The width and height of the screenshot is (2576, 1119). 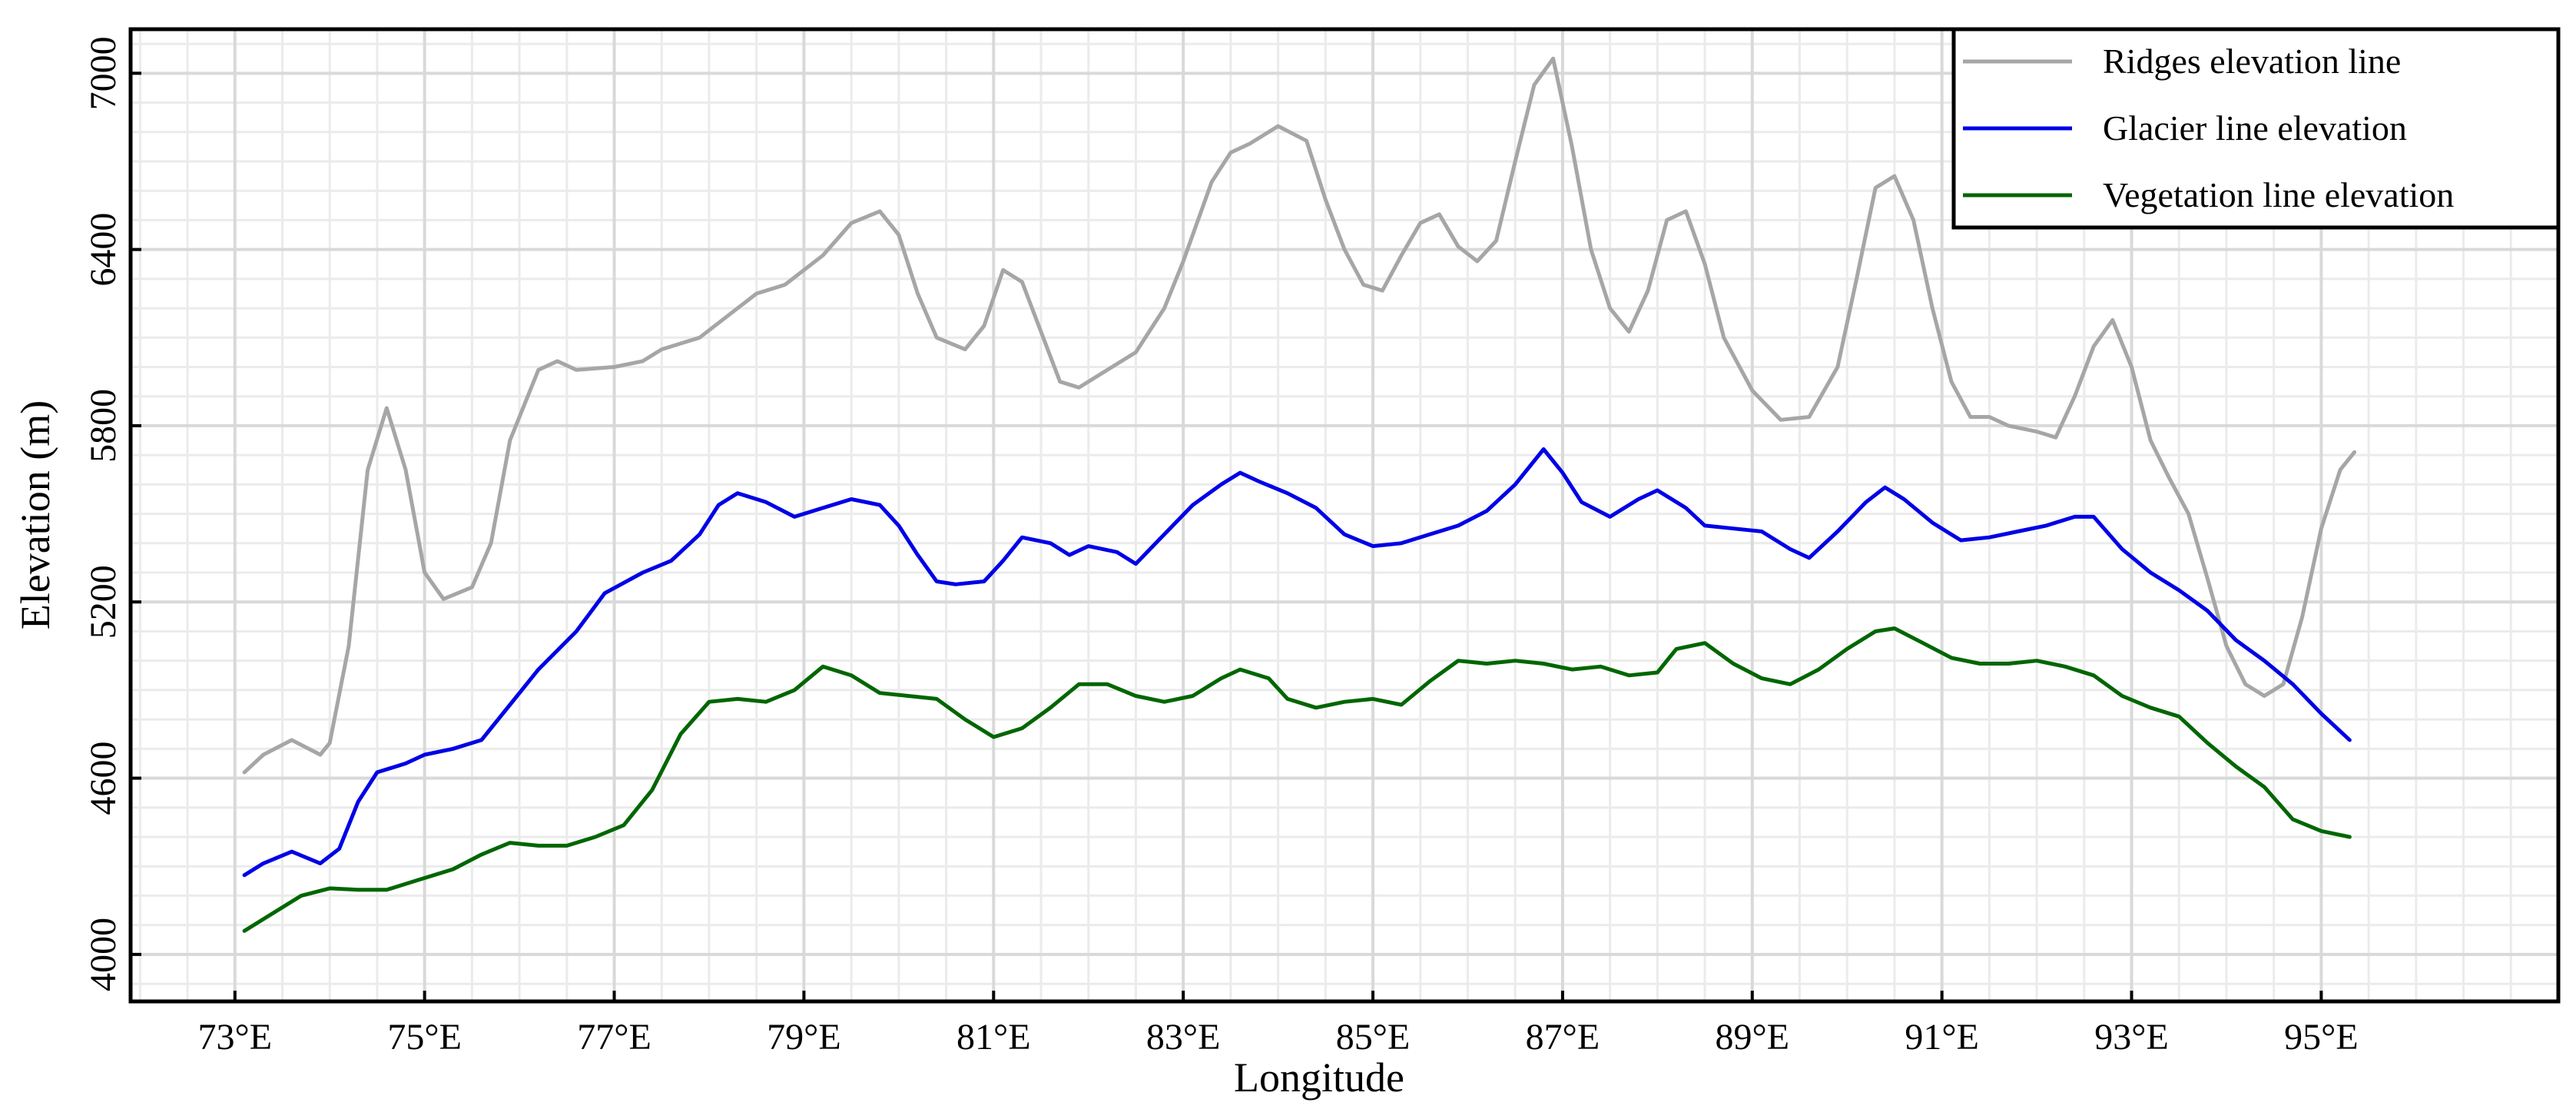 I want to click on y-axis-ticks: 4000 4600 5200 5800 6400 7000, so click(x=112, y=513).